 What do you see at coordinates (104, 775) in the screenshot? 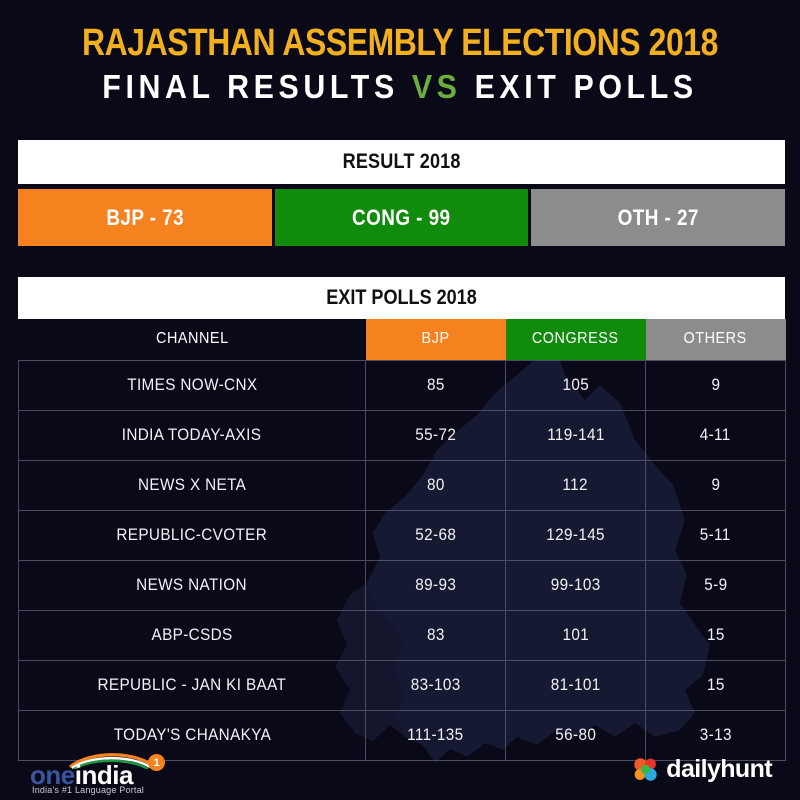
I see `oneindia-word-india: india` at bounding box center [104, 775].